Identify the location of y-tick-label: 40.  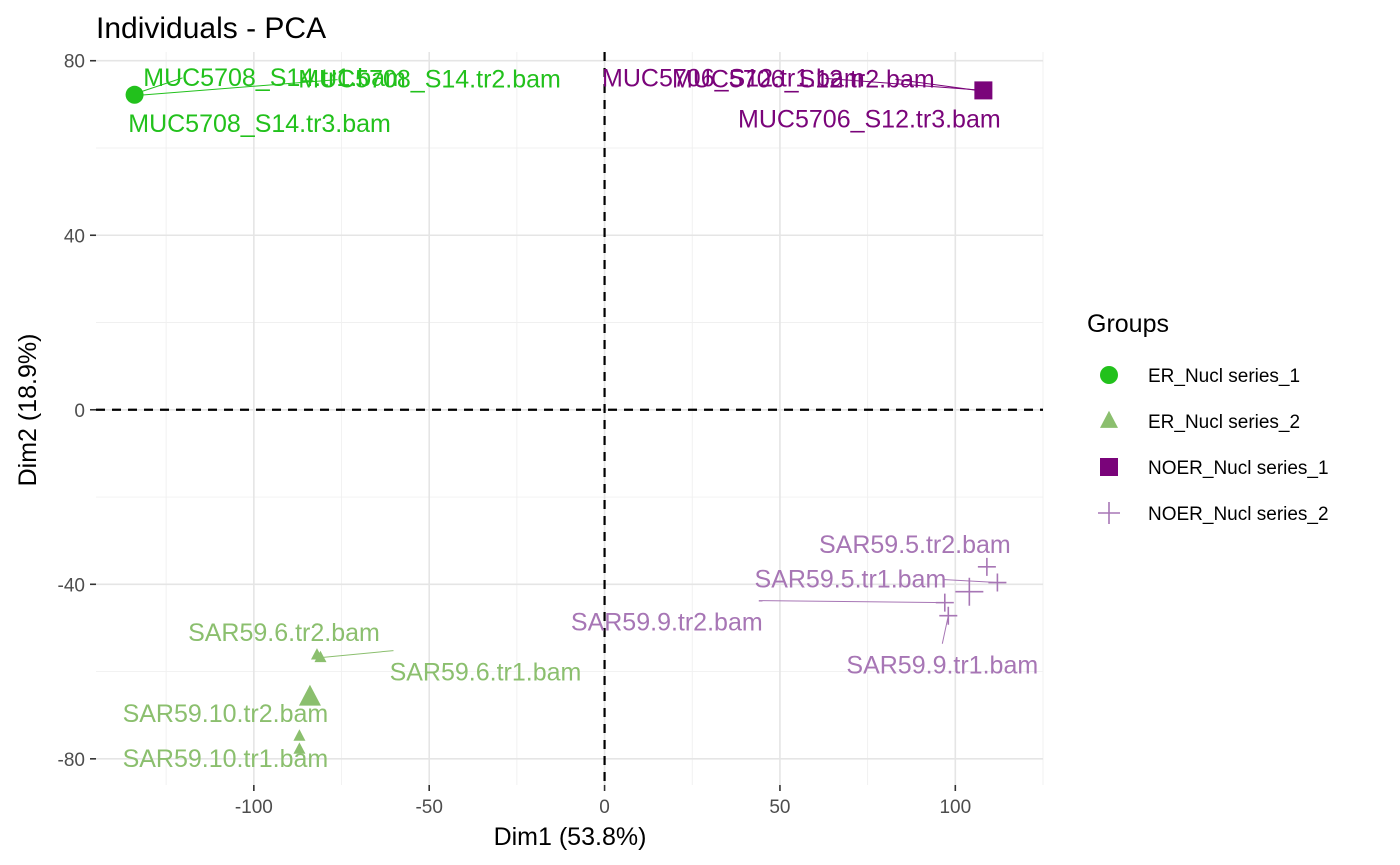
(74, 236).